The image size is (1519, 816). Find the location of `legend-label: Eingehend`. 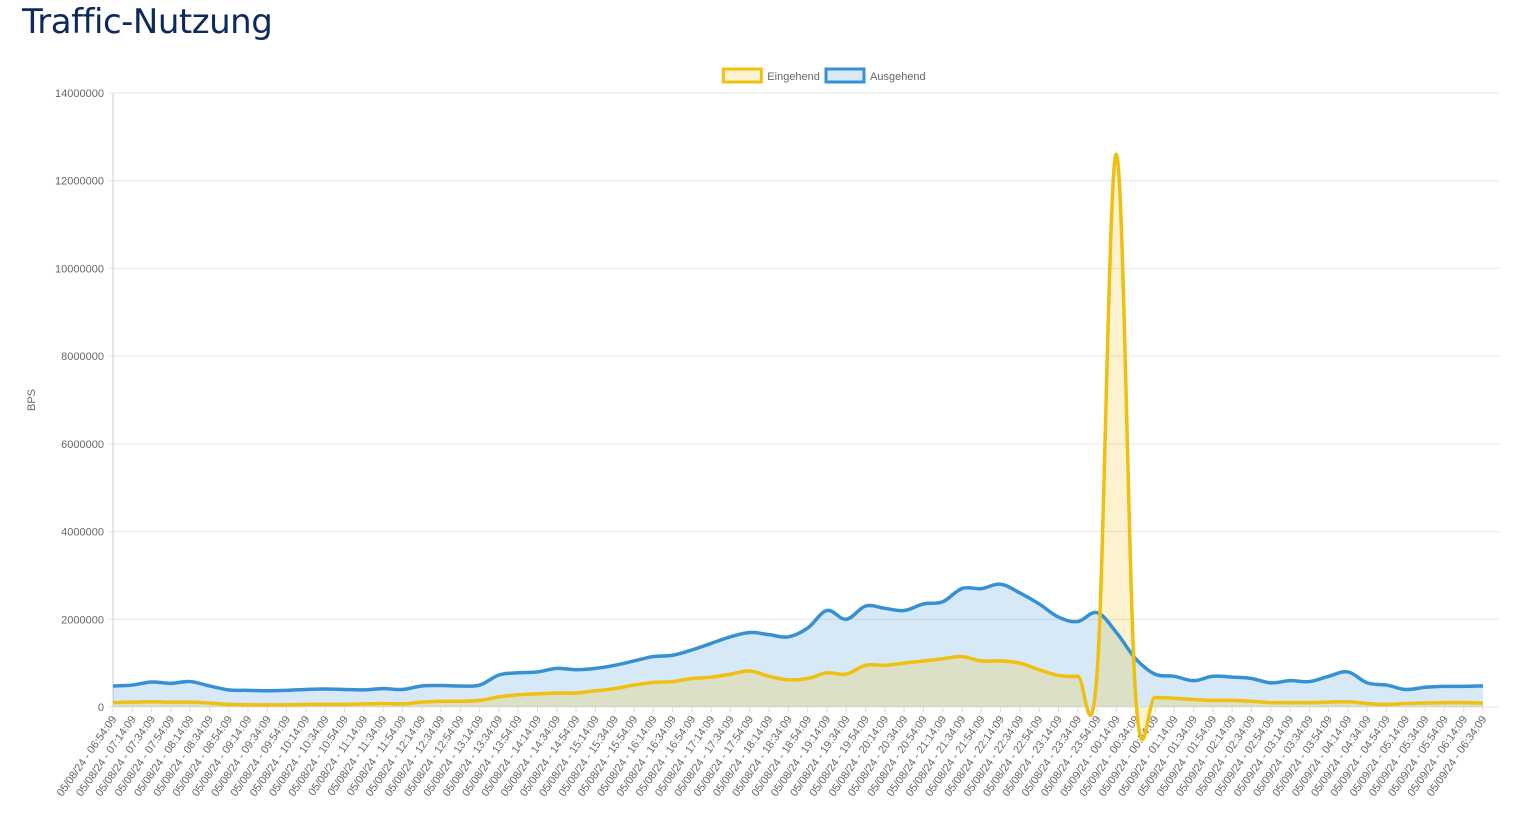

legend-label: Eingehend is located at coordinates (793, 77).